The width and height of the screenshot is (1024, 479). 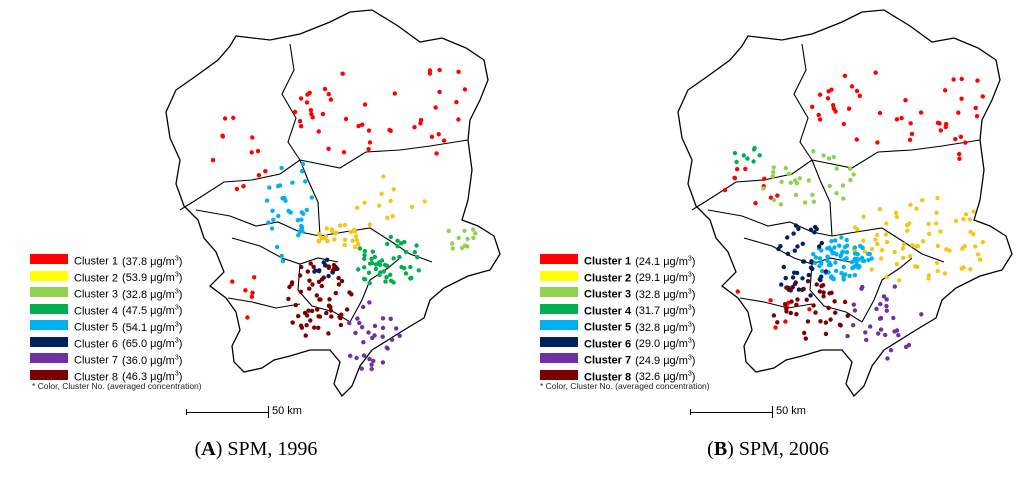 I want to click on caption-letter-b: B, so click(x=720, y=449).